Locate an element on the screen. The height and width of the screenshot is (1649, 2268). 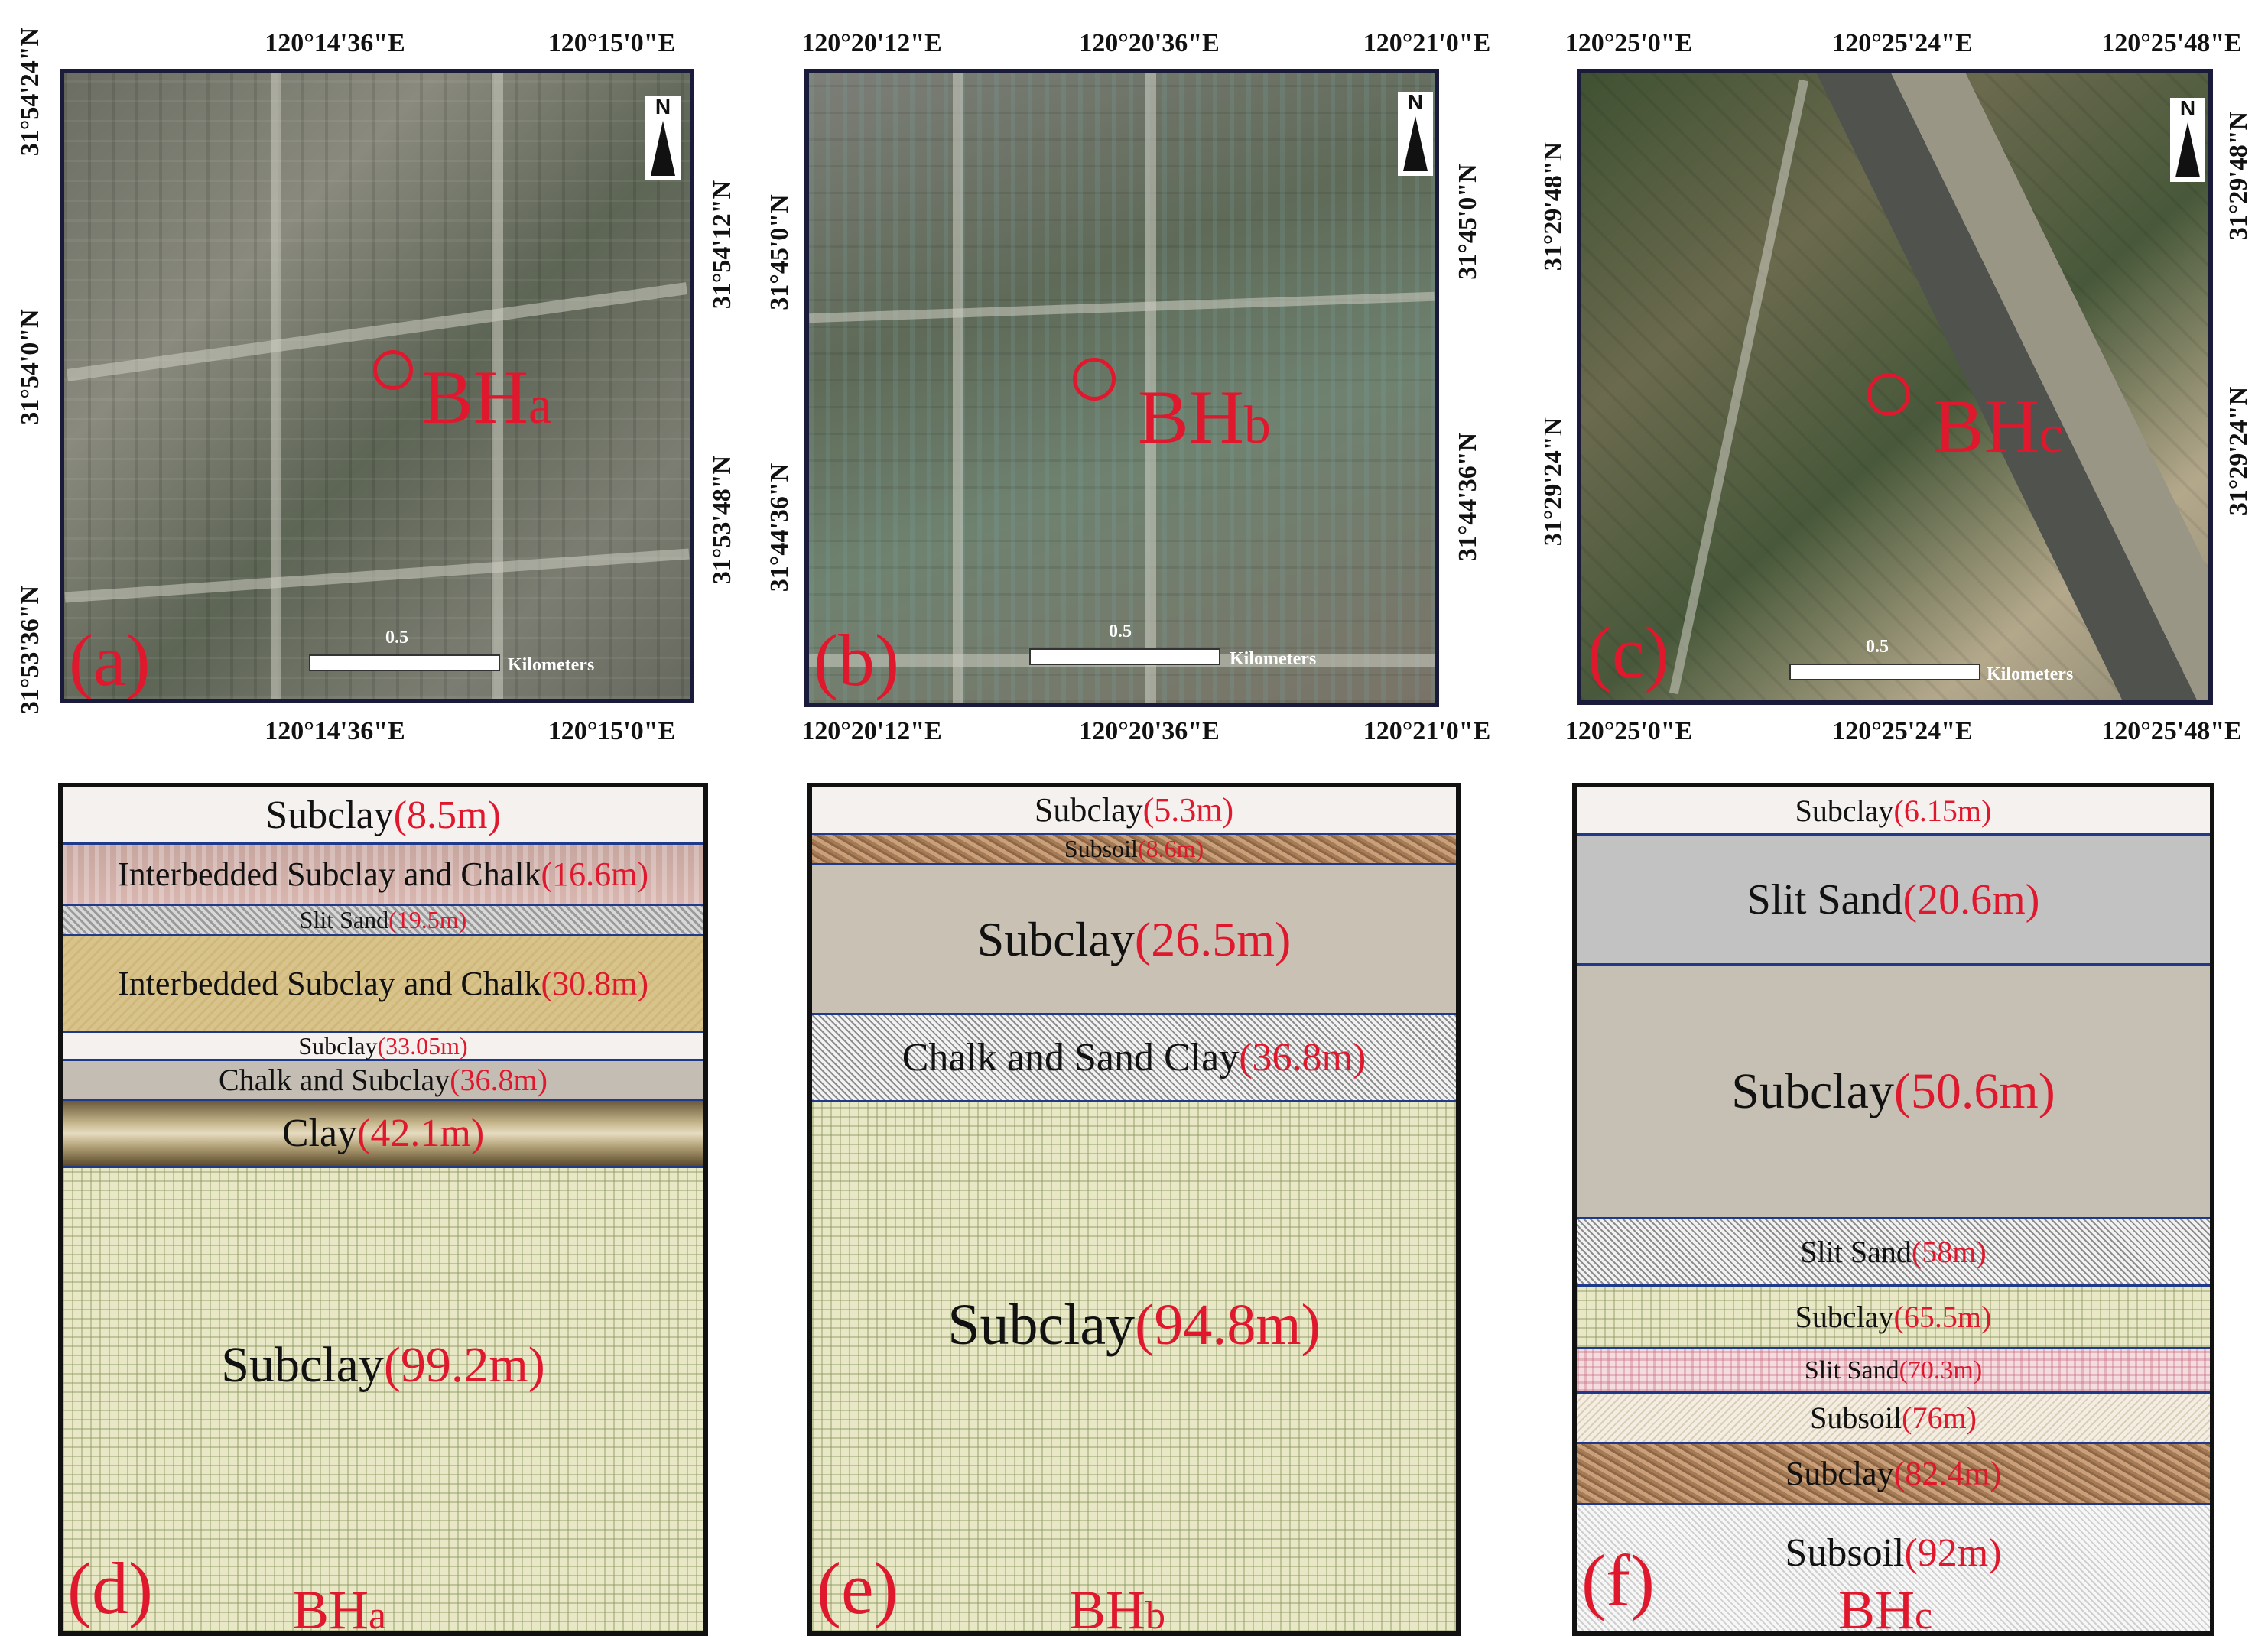
map-b-bottom-lon-3: 120°21'0"E is located at coordinates (1427, 731).